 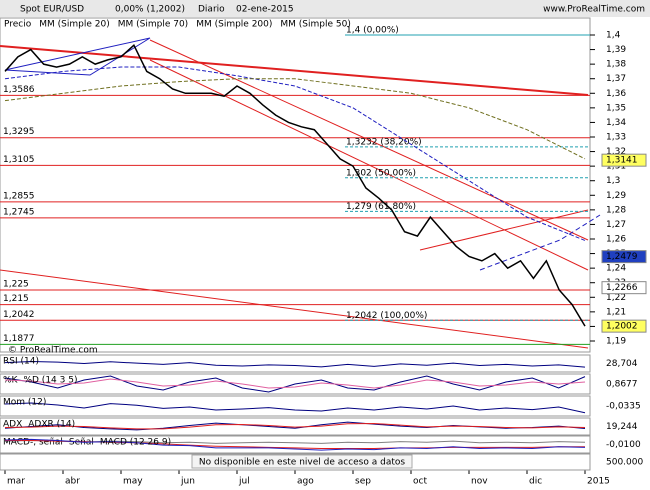 What do you see at coordinates (616, 225) in the screenshot?
I see `y-tick-label: 1,27` at bounding box center [616, 225].